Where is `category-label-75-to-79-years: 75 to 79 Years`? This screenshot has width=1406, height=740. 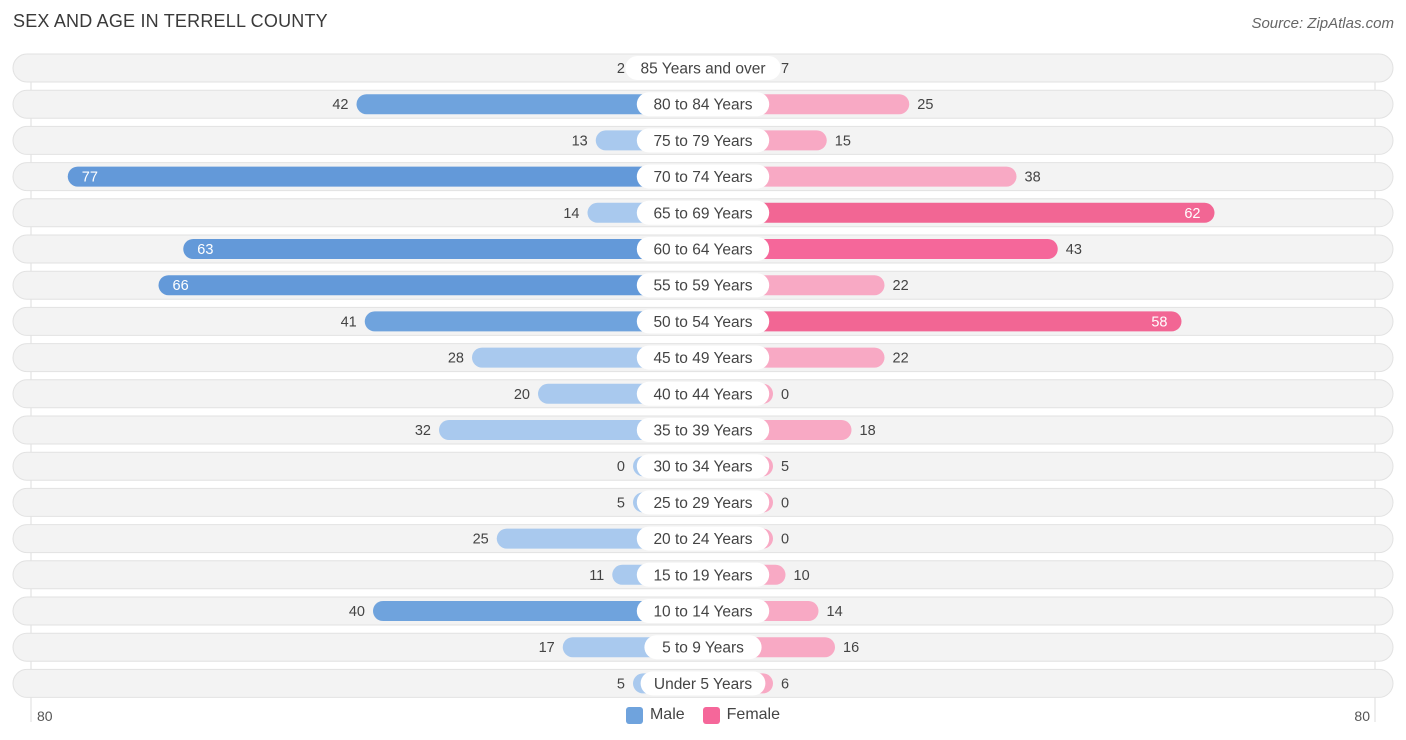
category-label-75-to-79-years: 75 to 79 Years is located at coordinates (702, 141).